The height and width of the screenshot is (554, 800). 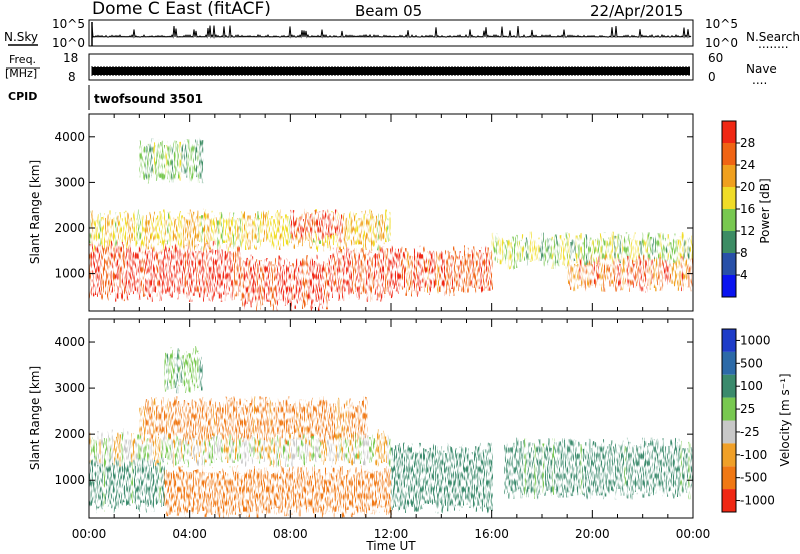 I want to click on time-tick-label: 00:00, so click(x=89, y=534).